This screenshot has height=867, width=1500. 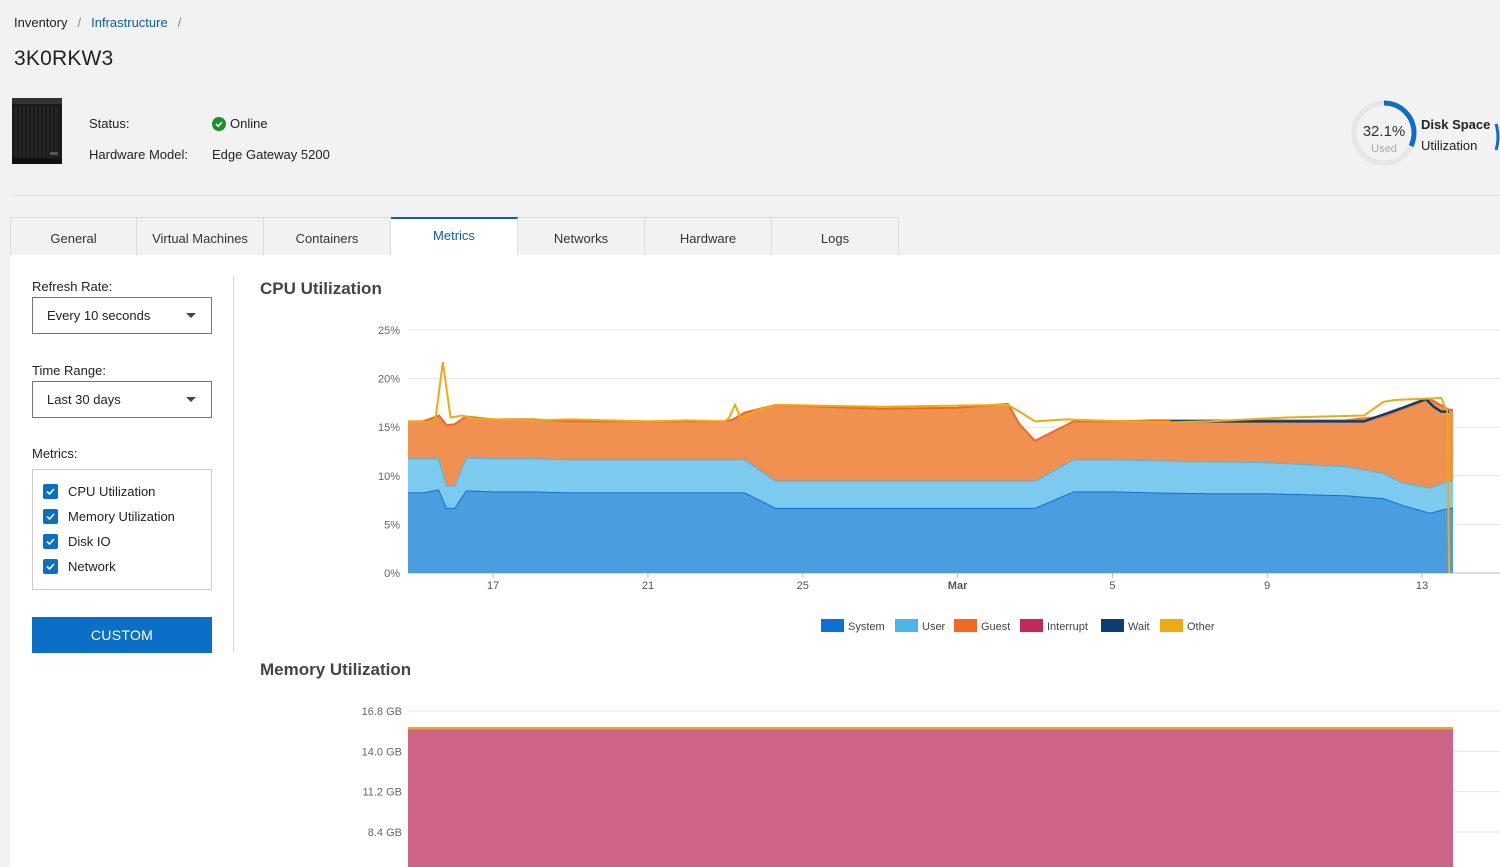 I want to click on y-tick-label: 8.4 GB, so click(x=385, y=833).